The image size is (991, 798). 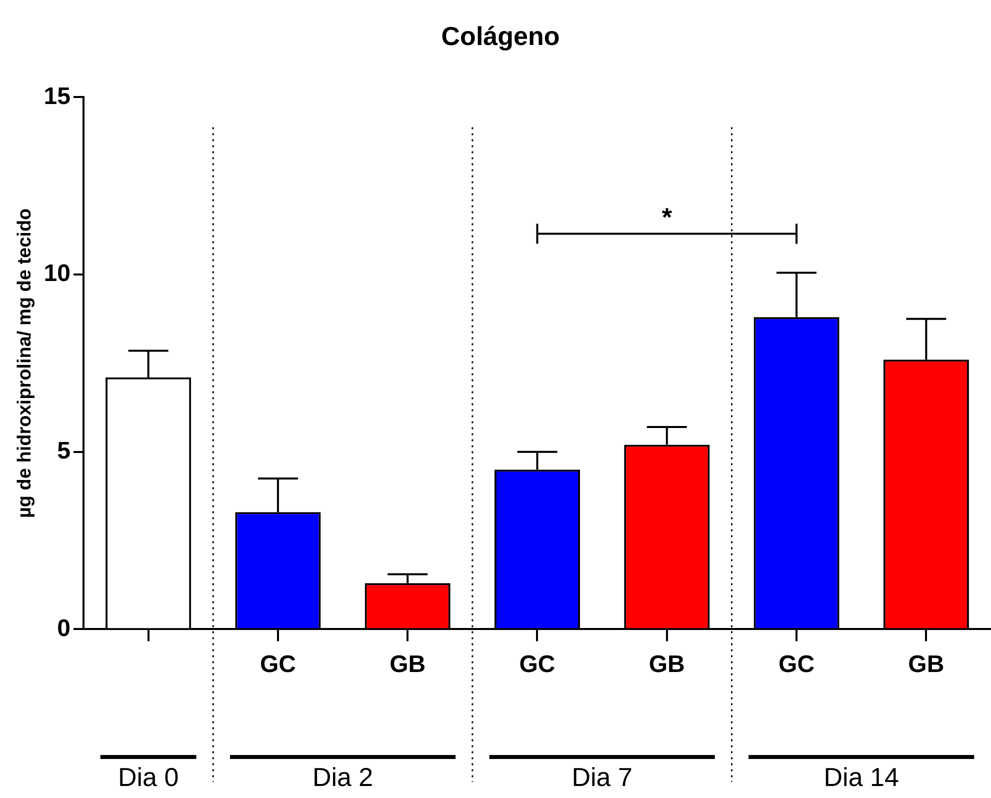 I want to click on y-tick-label: 0, so click(x=63, y=628).